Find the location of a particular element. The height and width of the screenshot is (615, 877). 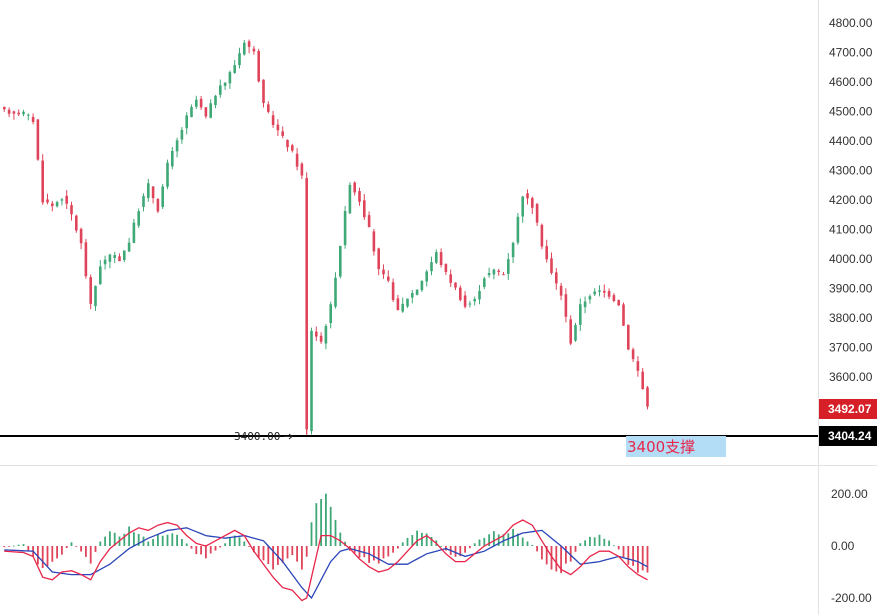

last-price-label: 3492.07 is located at coordinates (850, 409).